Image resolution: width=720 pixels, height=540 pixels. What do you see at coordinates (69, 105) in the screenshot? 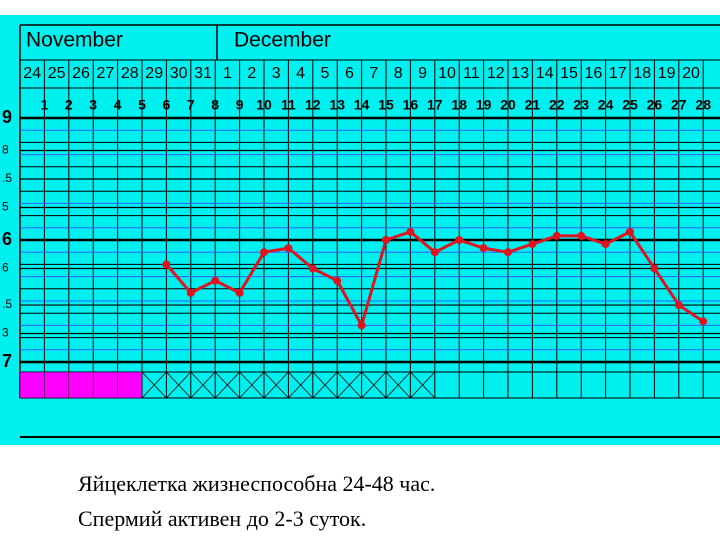
I see `x-tick-label: 2` at bounding box center [69, 105].